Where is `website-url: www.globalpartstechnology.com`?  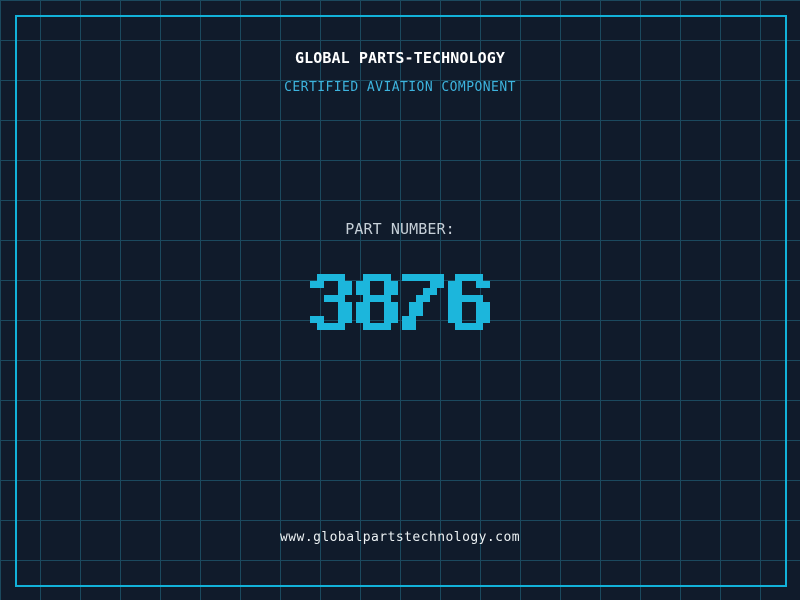
website-url: www.globalpartstechnology.com is located at coordinates (400, 537).